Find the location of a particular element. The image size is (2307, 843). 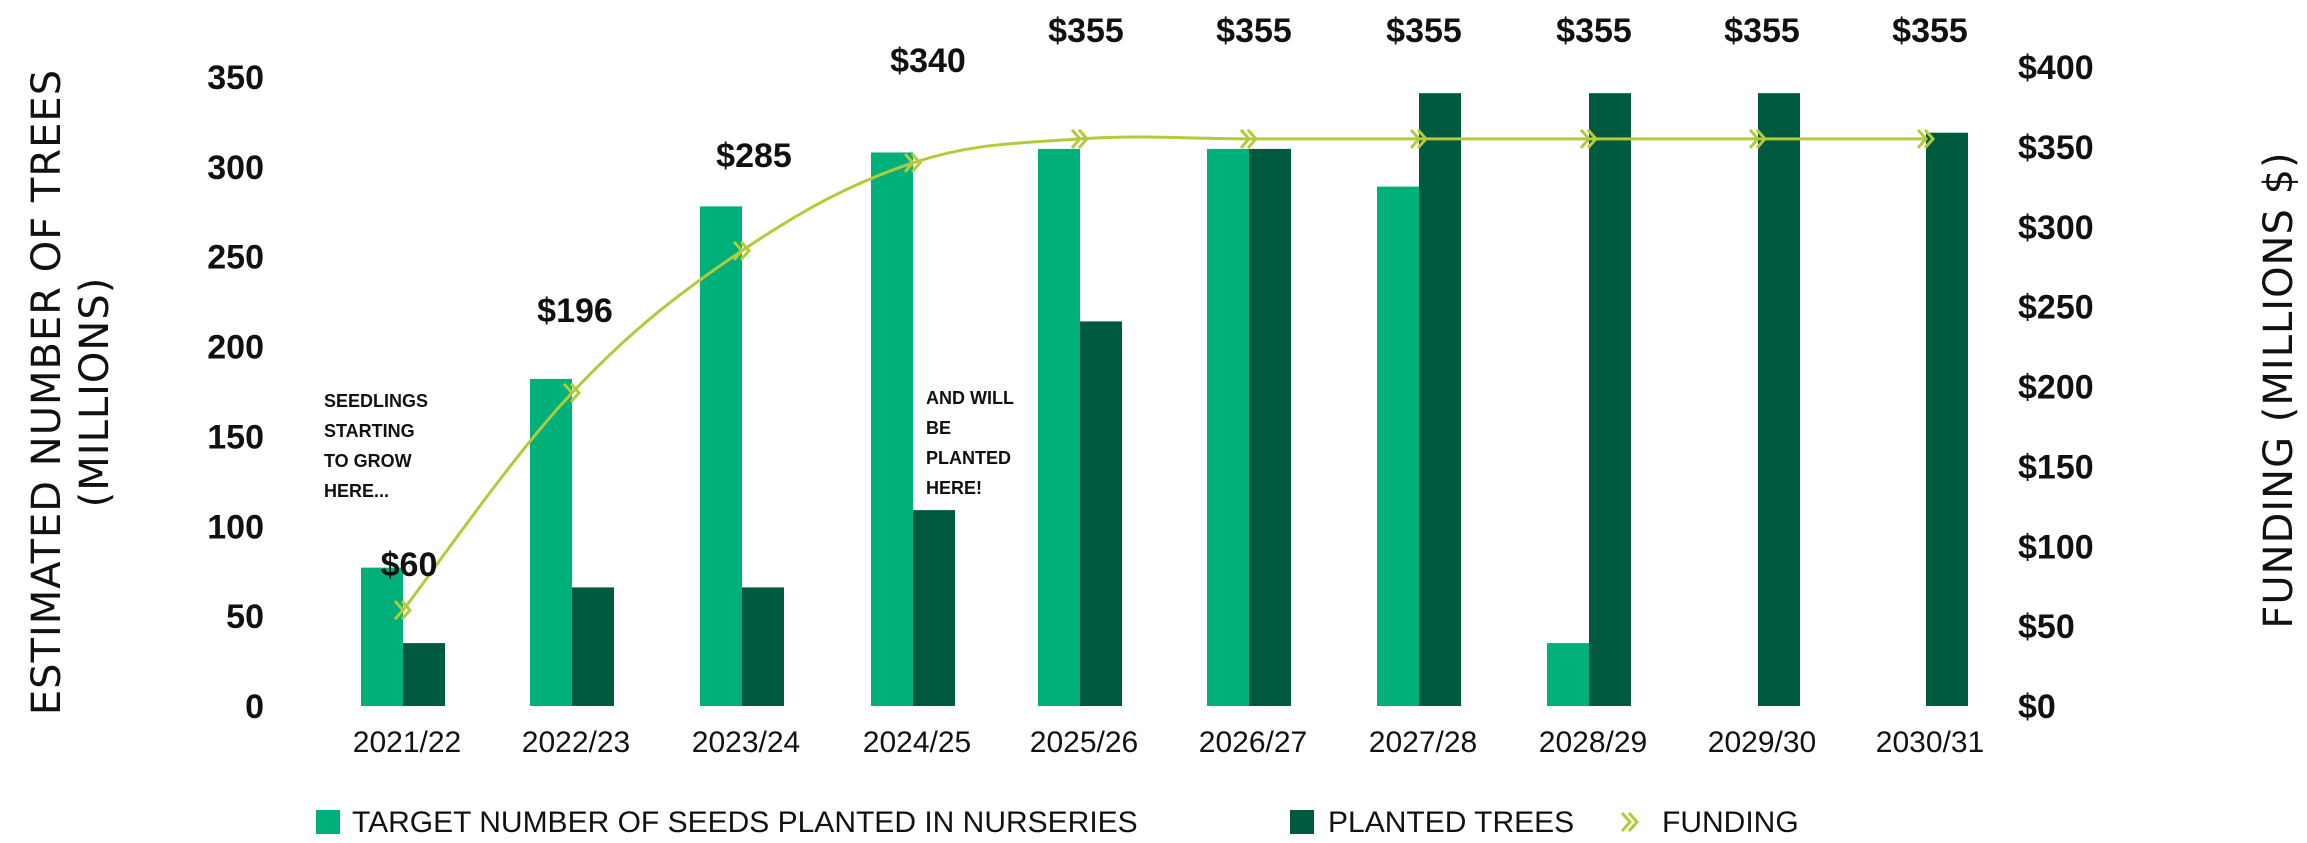

y-left-tick-label: 300 is located at coordinates (235, 168).